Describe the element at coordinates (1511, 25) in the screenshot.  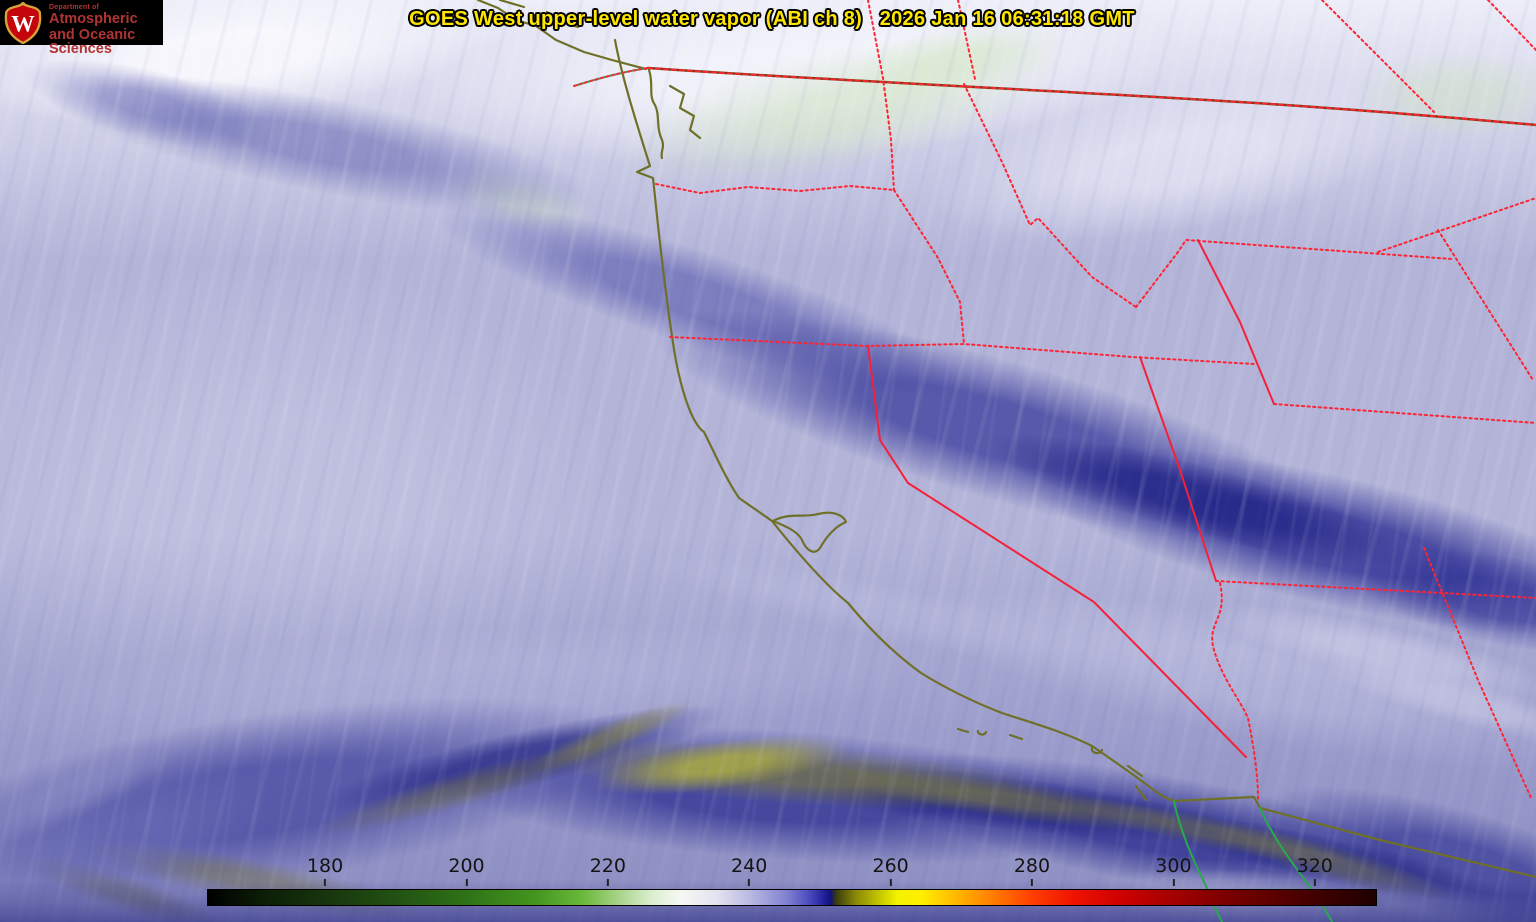
I see `border-topright` at that location.